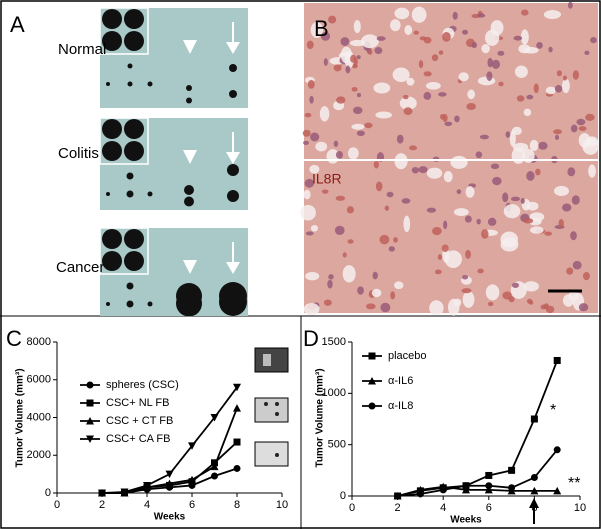  I want to click on x-axis-title: Weeks, so click(466, 520).